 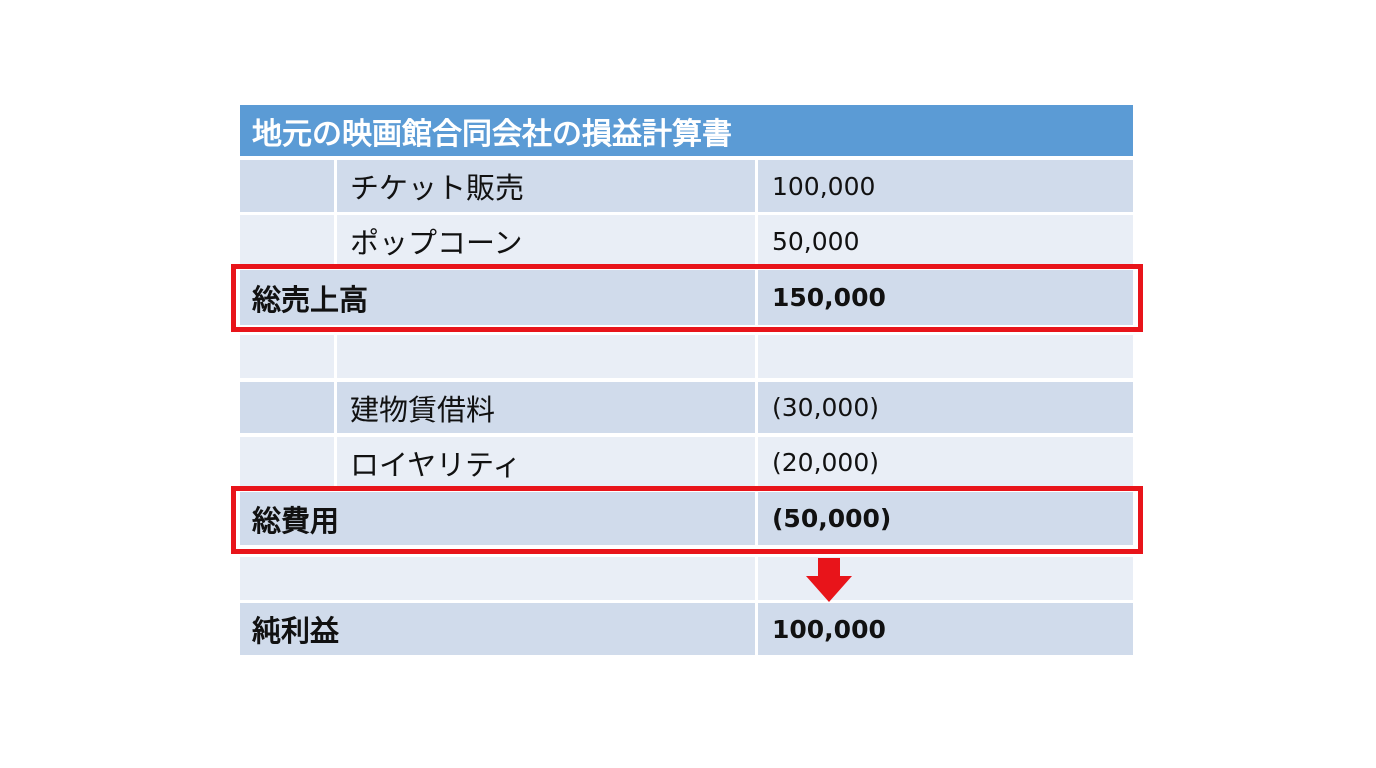 I want to click on down-arrow, so click(x=829, y=580).